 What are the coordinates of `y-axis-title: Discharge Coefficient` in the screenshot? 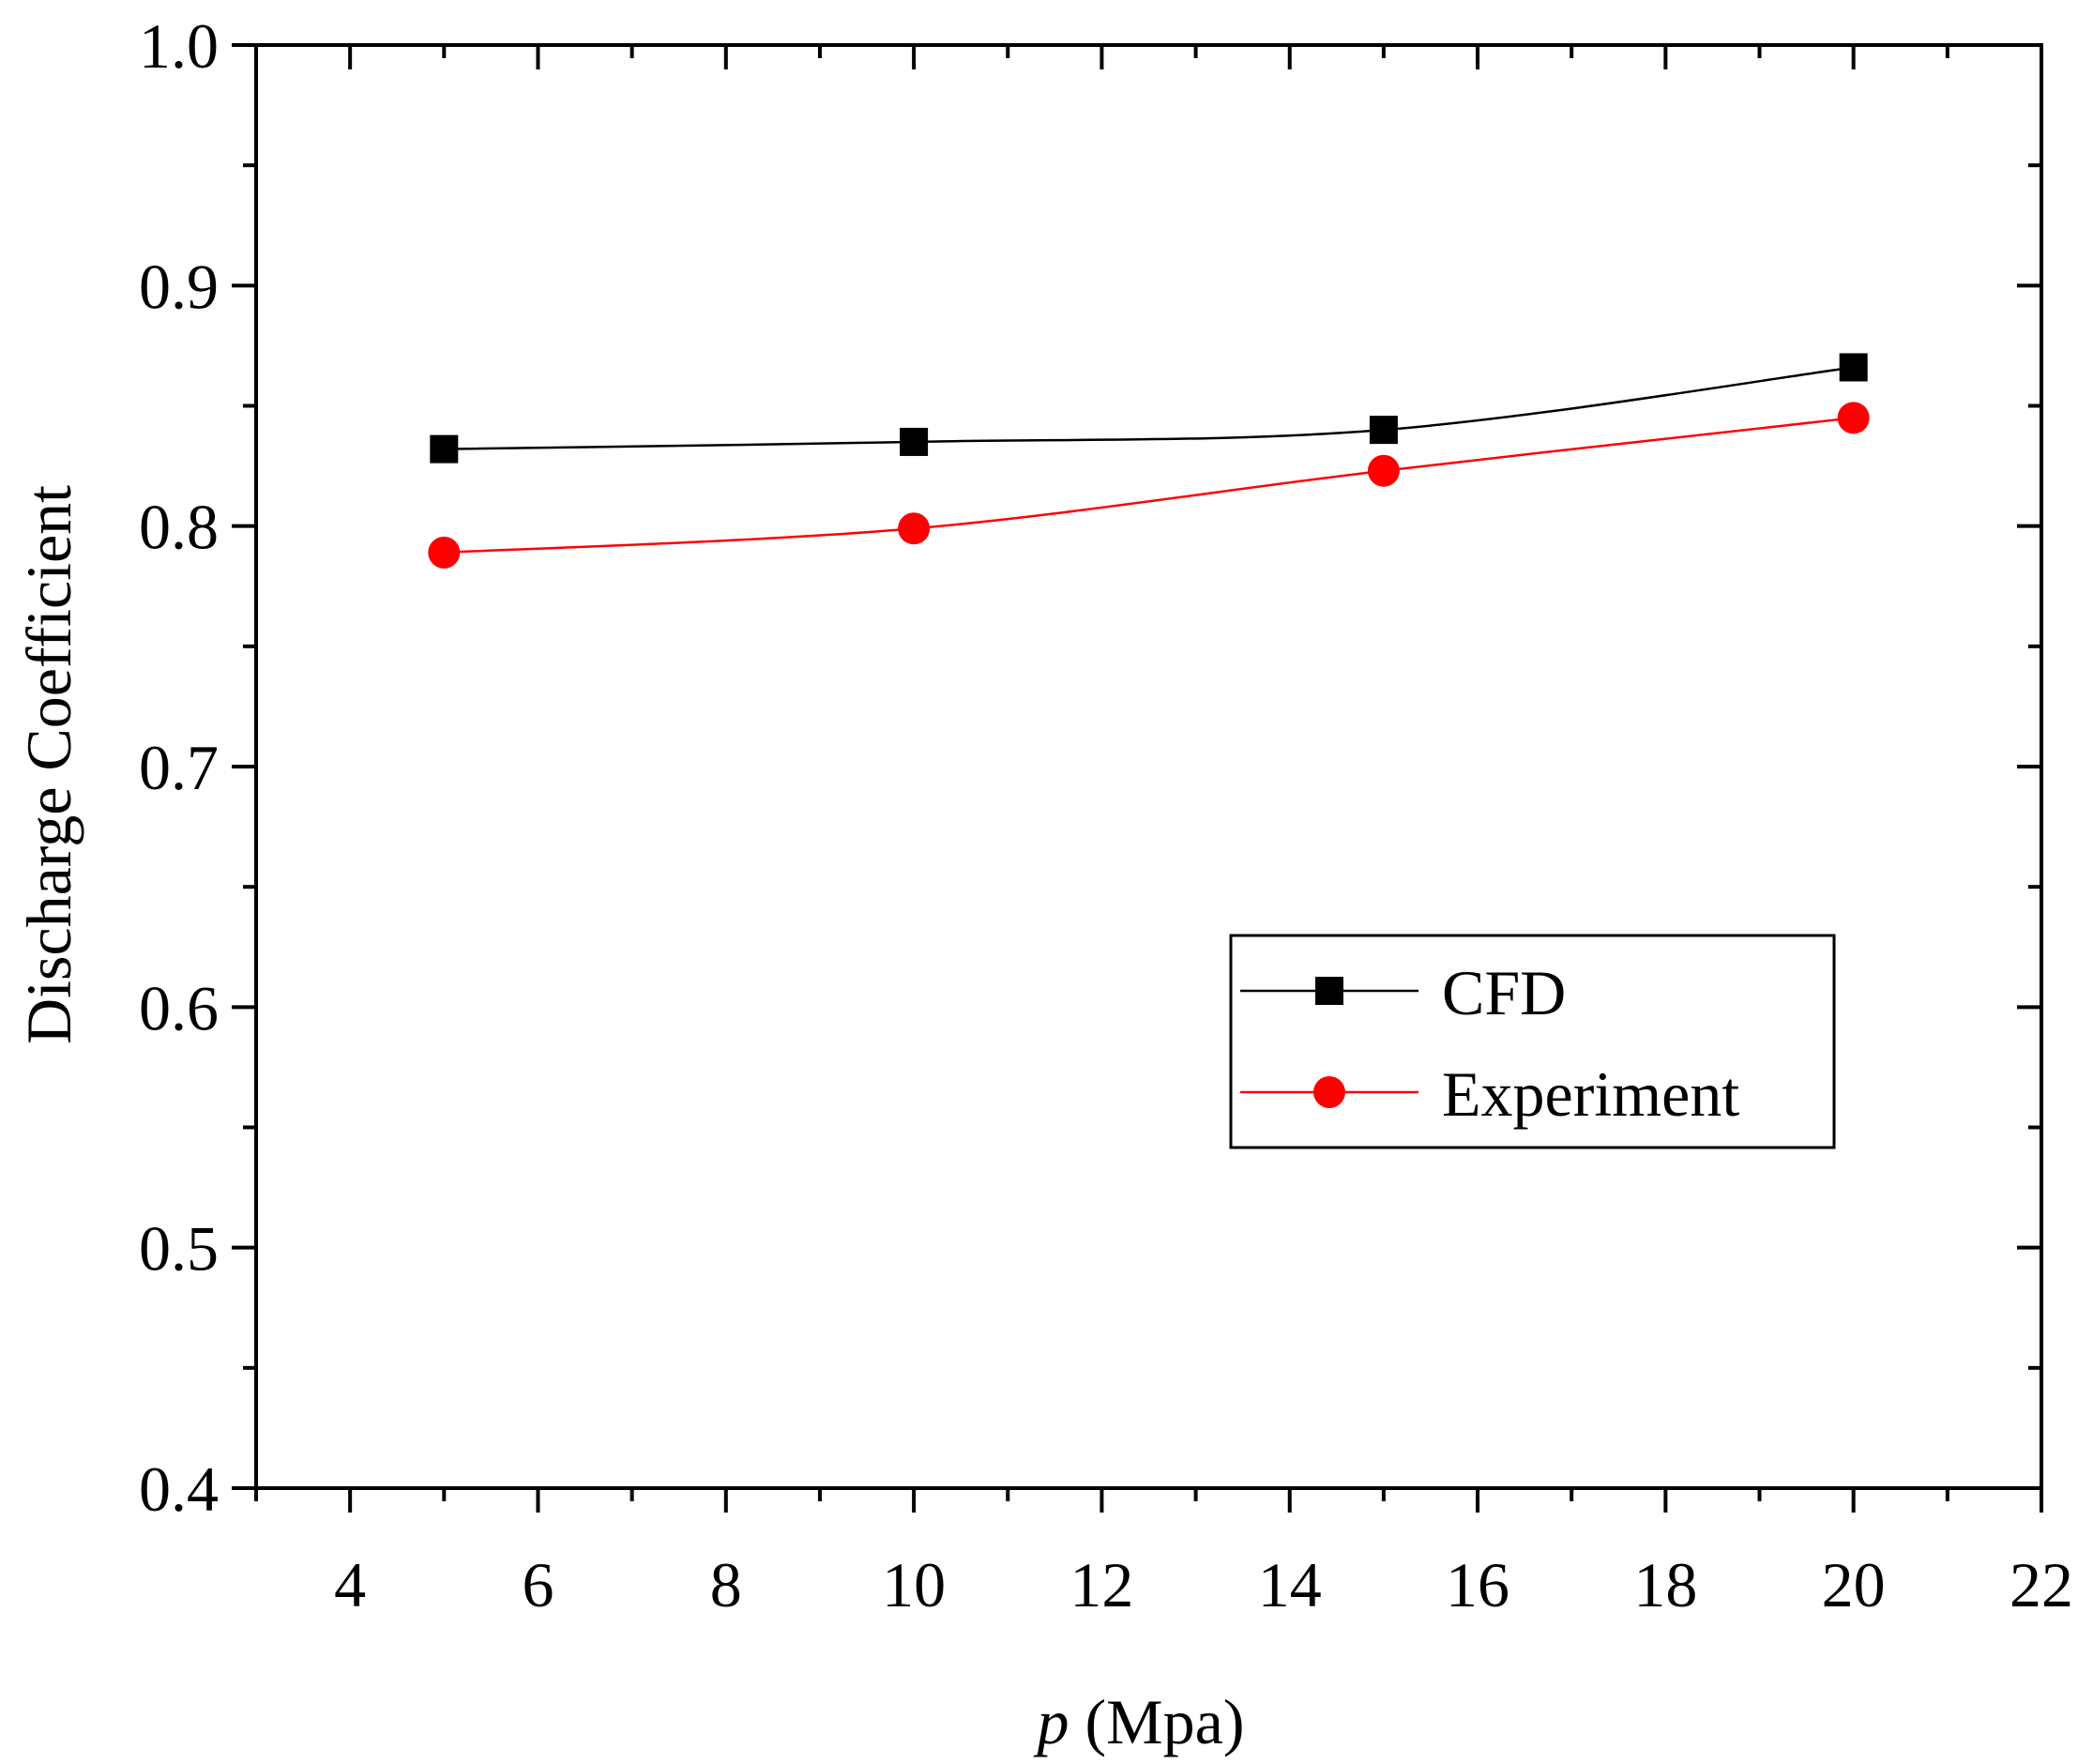 It's located at (48, 764).